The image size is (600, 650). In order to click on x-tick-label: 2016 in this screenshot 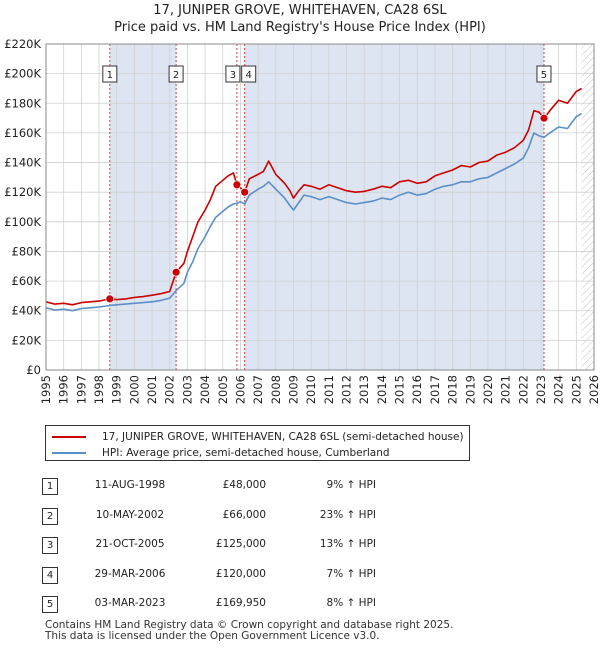, I will do `click(417, 389)`.